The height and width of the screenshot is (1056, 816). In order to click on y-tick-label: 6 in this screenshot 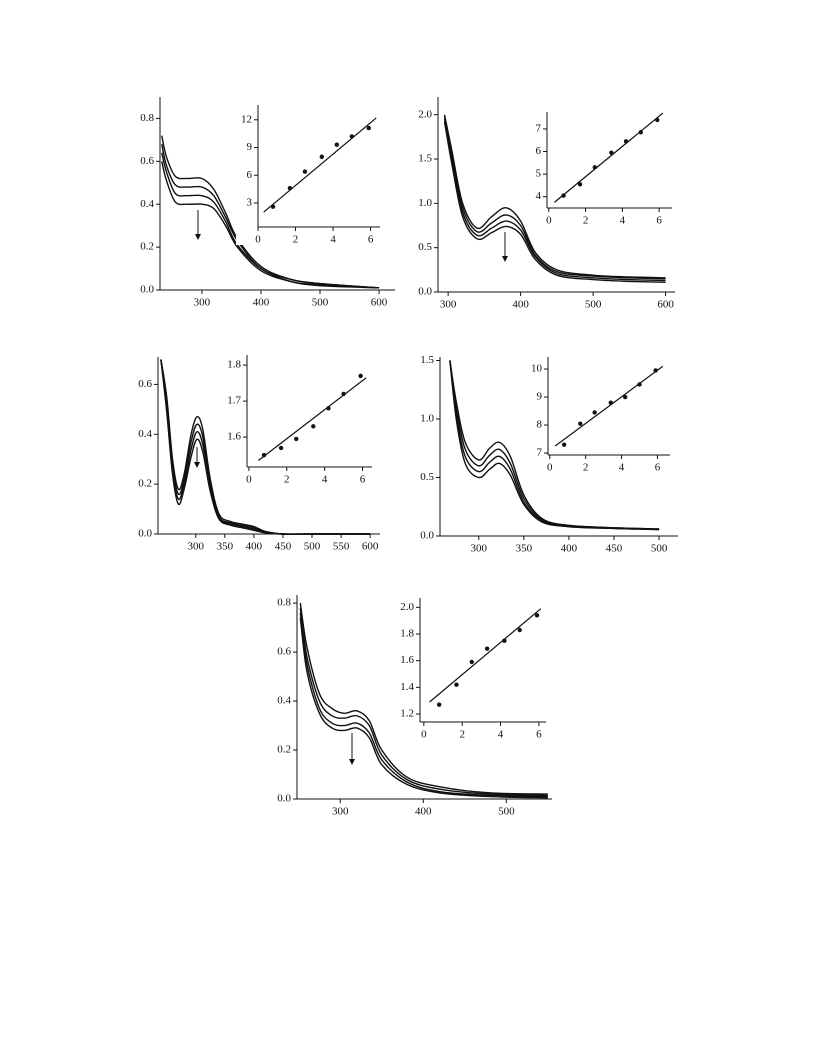, I will do `click(250, 175)`.